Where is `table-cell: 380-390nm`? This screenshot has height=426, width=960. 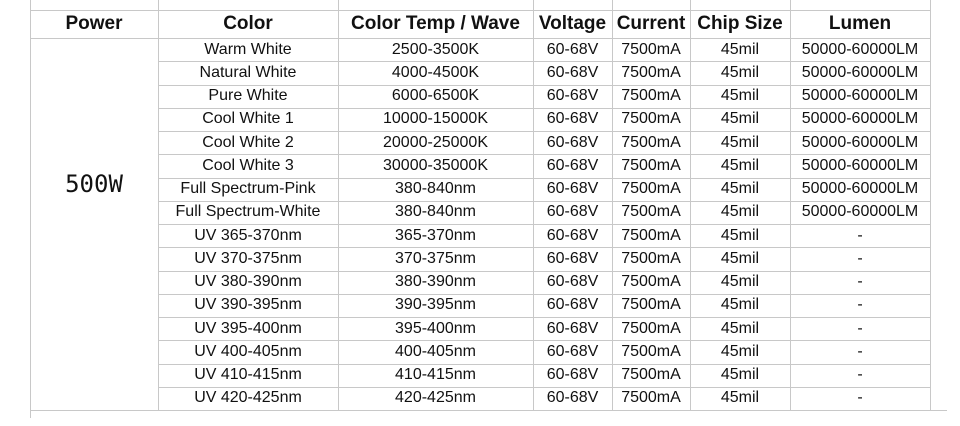
table-cell: 380-390nm is located at coordinates (435, 282).